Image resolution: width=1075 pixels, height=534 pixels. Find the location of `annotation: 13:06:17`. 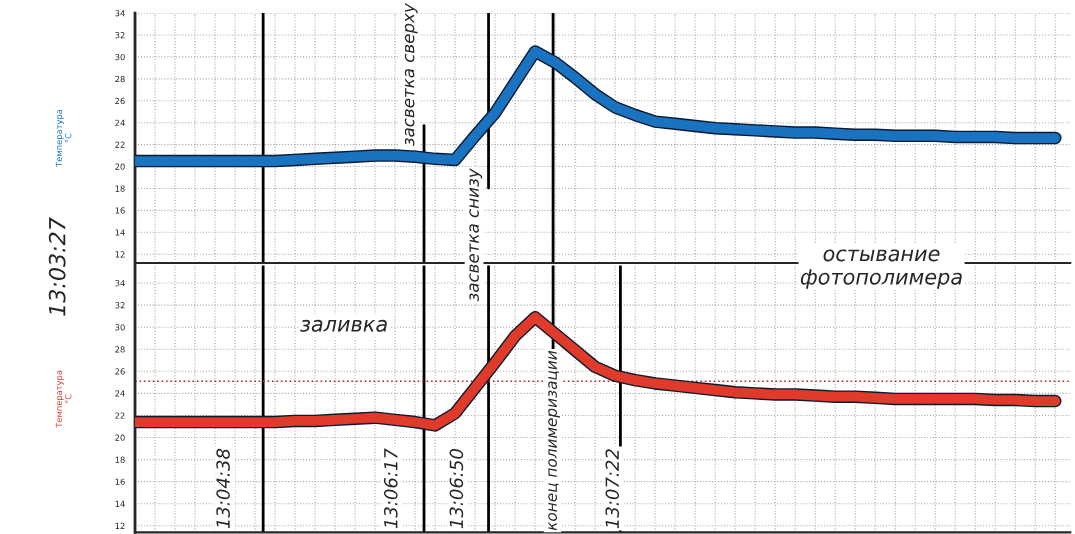

annotation: 13:06:17 is located at coordinates (390, 488).